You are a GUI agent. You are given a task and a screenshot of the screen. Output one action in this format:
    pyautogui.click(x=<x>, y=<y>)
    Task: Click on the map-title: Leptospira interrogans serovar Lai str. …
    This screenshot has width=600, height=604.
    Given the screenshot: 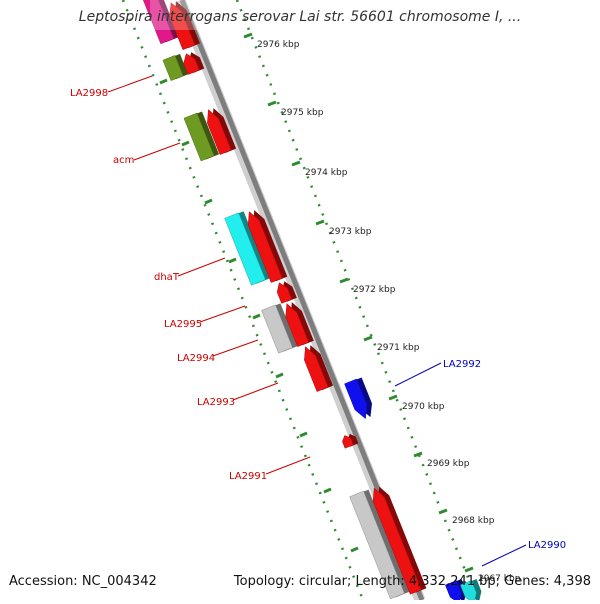 What is the action you would take?
    pyautogui.click(x=300, y=17)
    